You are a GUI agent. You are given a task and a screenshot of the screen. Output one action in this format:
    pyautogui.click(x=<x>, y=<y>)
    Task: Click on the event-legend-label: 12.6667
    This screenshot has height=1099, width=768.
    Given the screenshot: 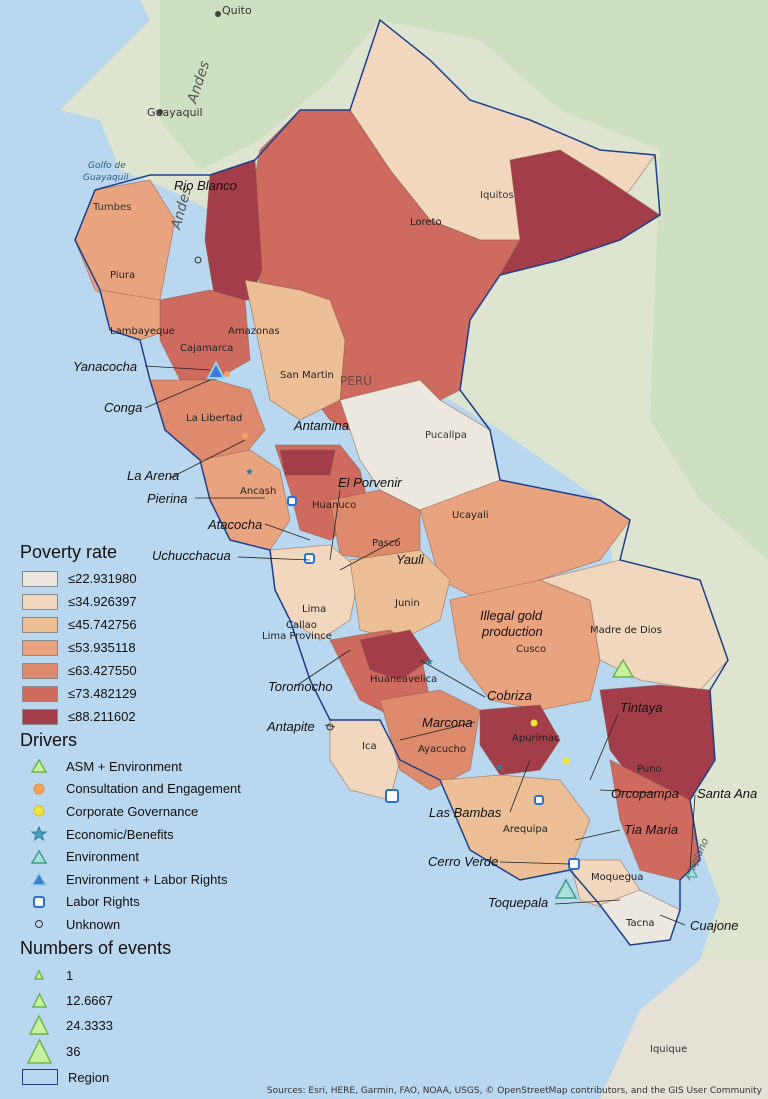 What is the action you would take?
    pyautogui.click(x=89, y=1000)
    